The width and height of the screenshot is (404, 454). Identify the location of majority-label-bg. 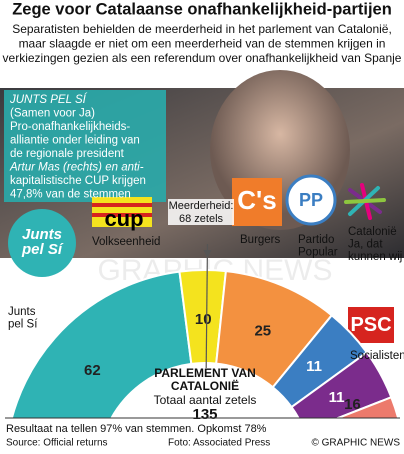
(201, 212).